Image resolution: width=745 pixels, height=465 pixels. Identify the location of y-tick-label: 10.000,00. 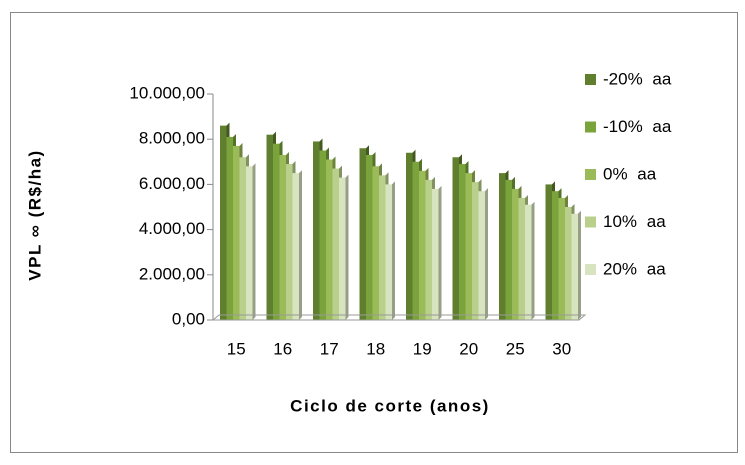
(167, 92).